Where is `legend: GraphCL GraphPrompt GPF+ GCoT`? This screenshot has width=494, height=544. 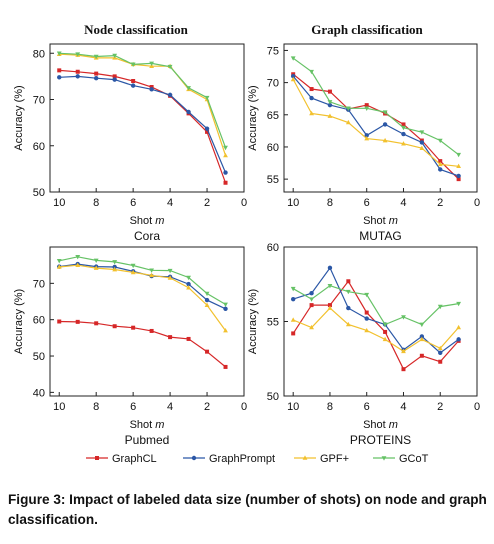 legend: GraphCL GraphPrompt GPF+ GCoT is located at coordinates (257, 459).